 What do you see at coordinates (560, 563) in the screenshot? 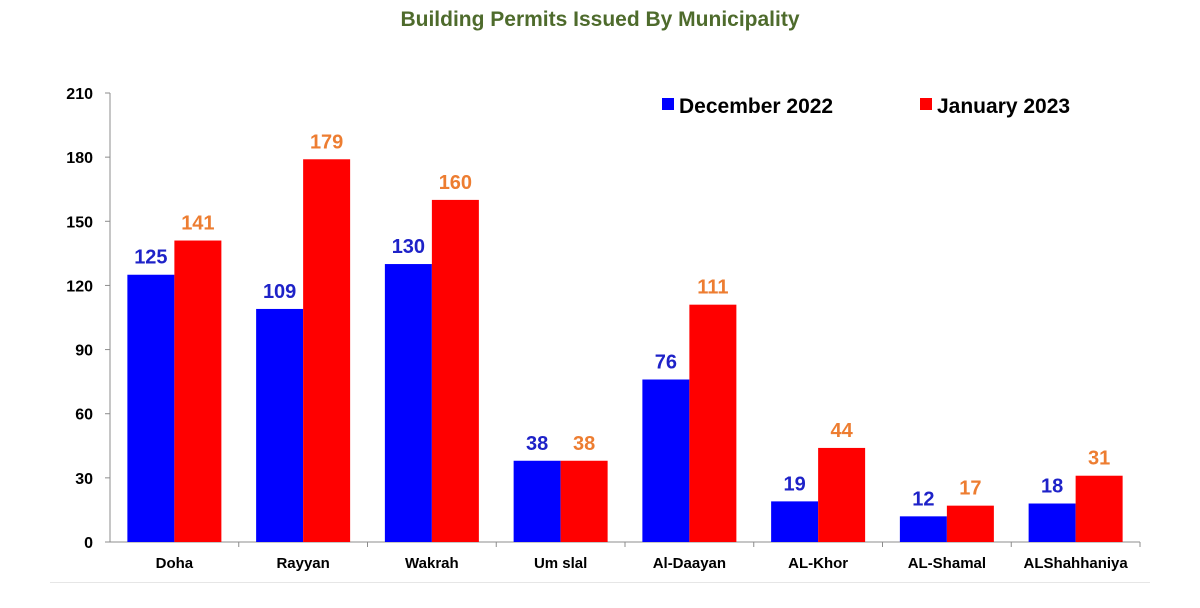
I see `x-tick-label: Um slal` at bounding box center [560, 563].